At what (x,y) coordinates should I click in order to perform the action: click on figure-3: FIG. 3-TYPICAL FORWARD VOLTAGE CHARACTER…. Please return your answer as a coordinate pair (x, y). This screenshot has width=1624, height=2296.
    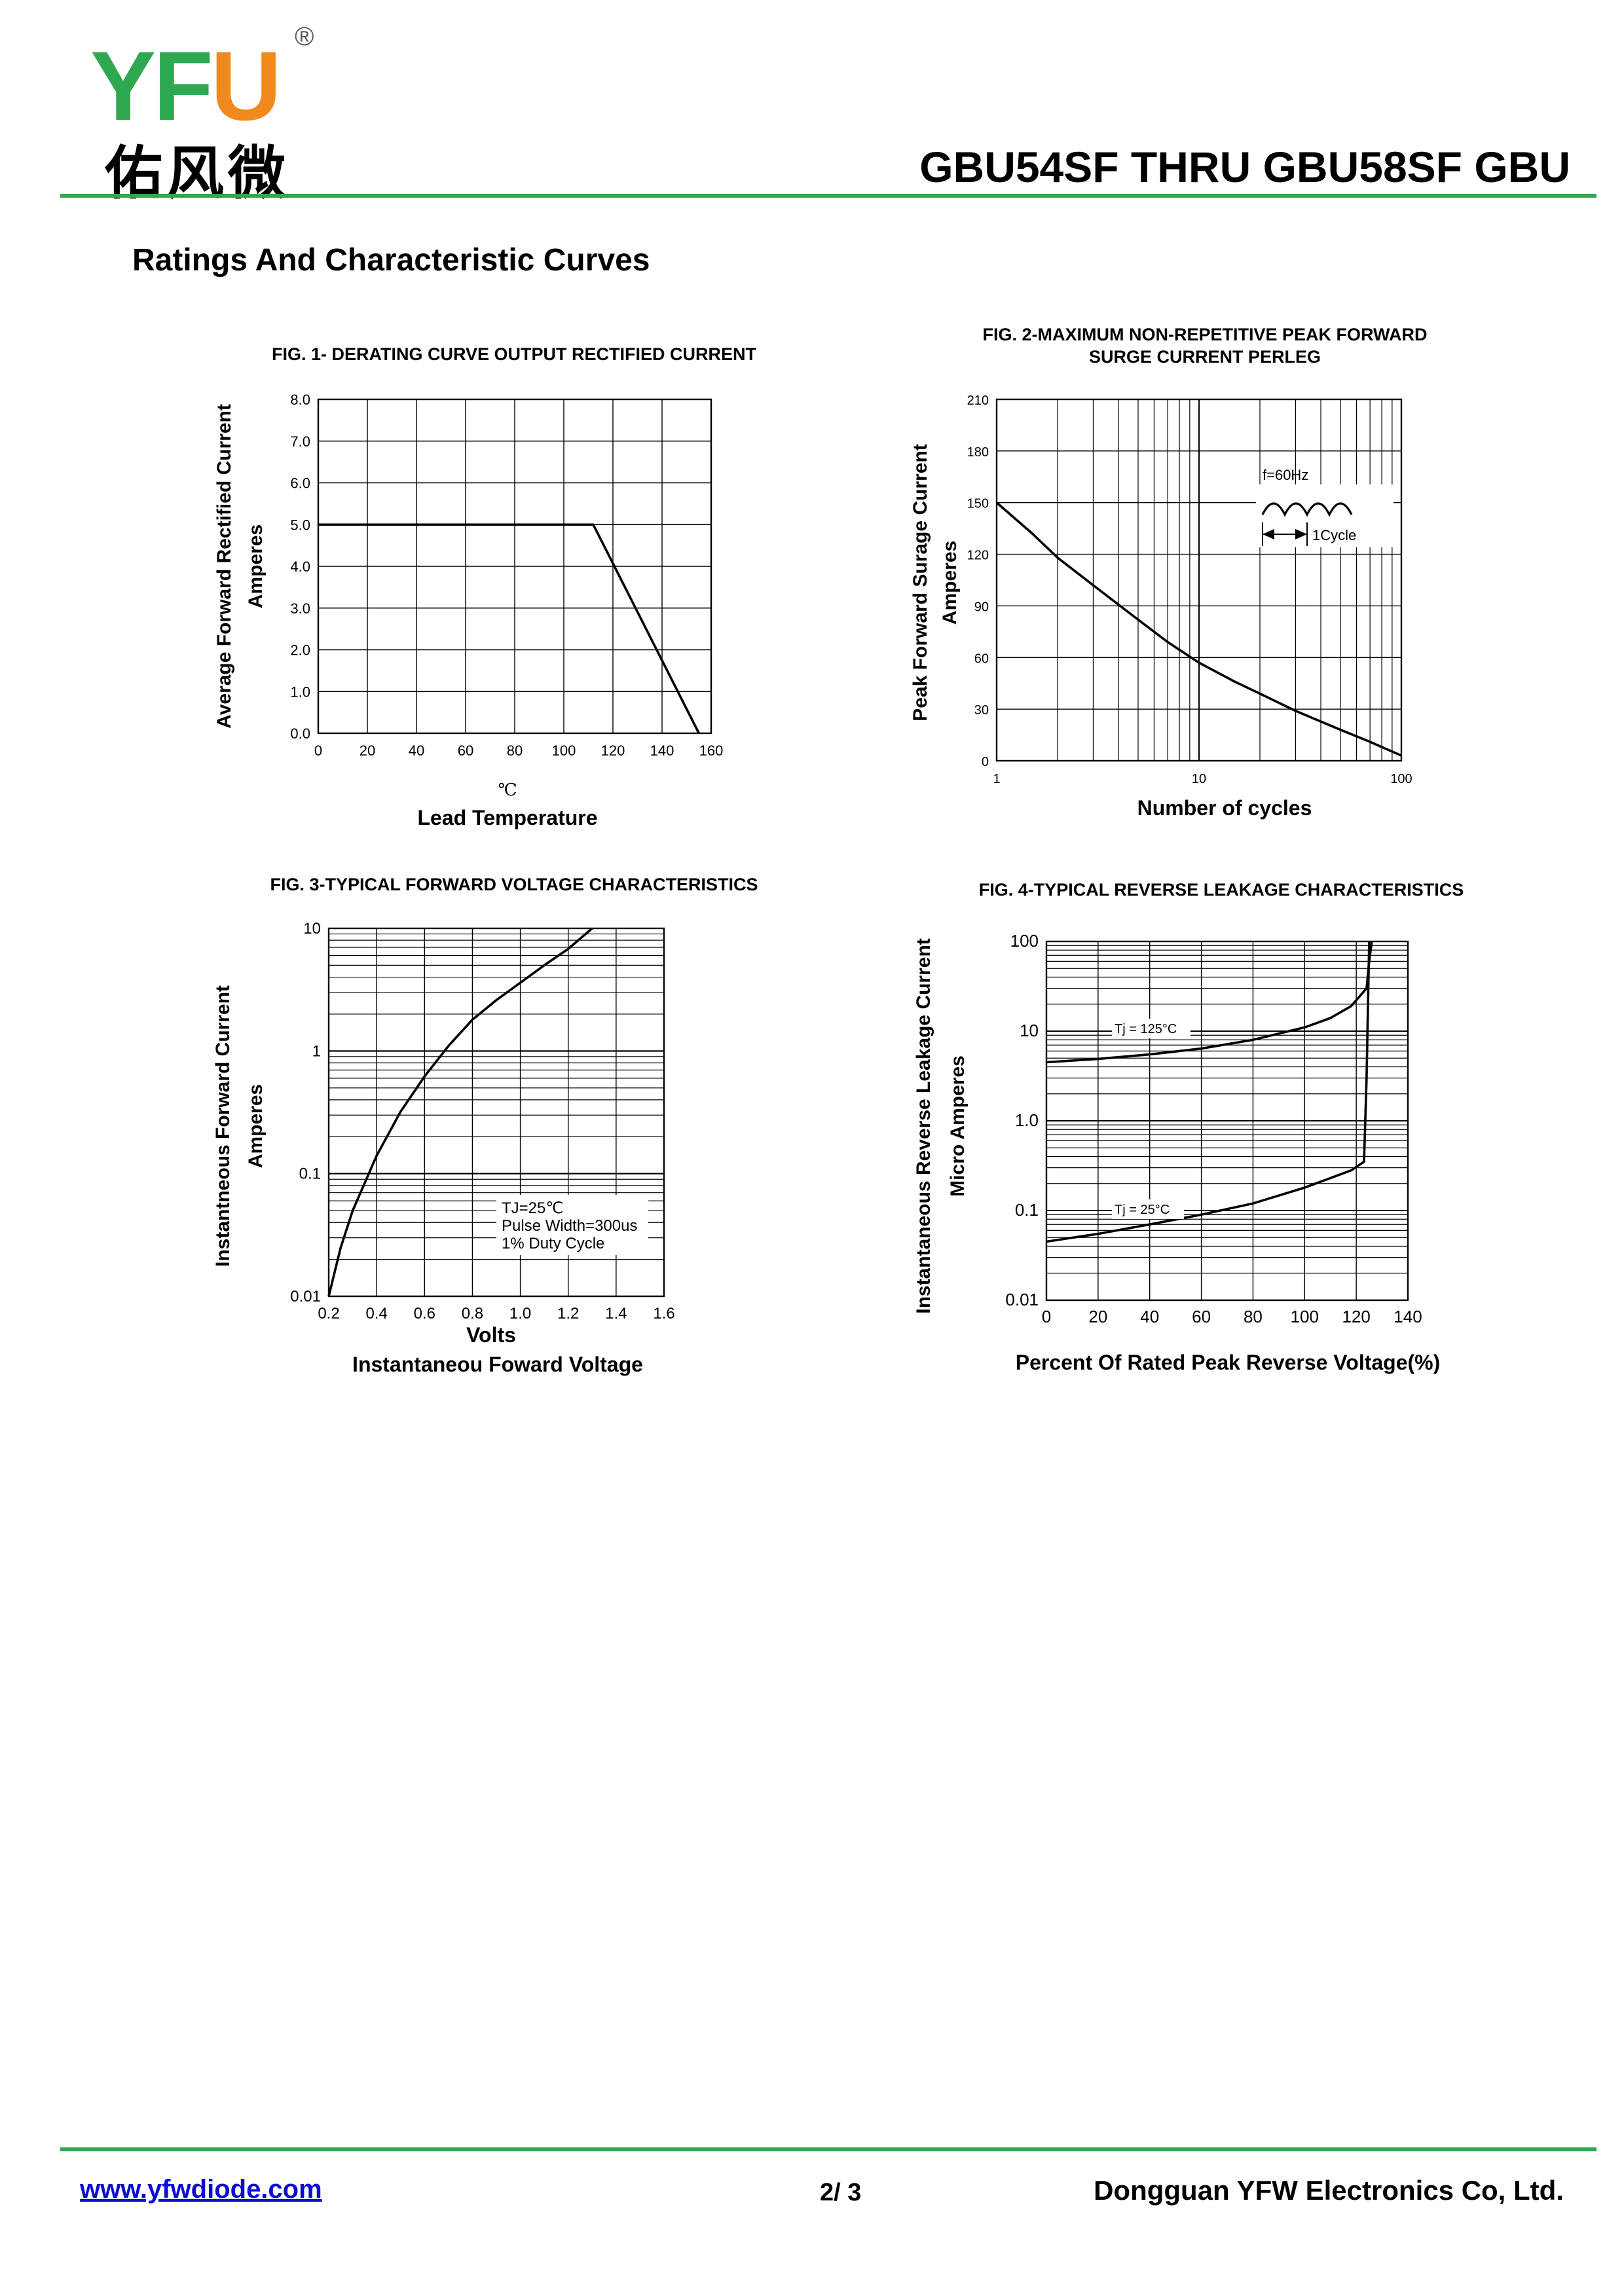
    Looking at the image, I should click on (510, 1132).